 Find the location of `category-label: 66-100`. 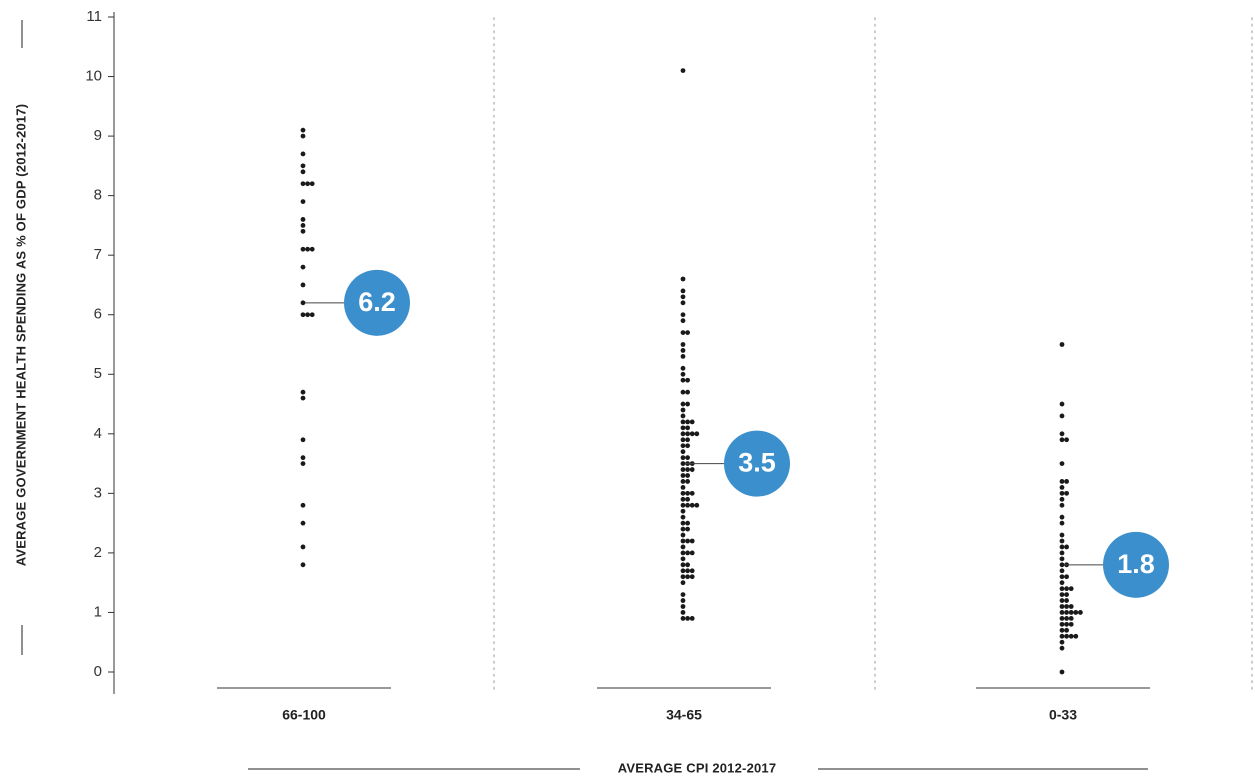

category-label: 66-100 is located at coordinates (304, 715).